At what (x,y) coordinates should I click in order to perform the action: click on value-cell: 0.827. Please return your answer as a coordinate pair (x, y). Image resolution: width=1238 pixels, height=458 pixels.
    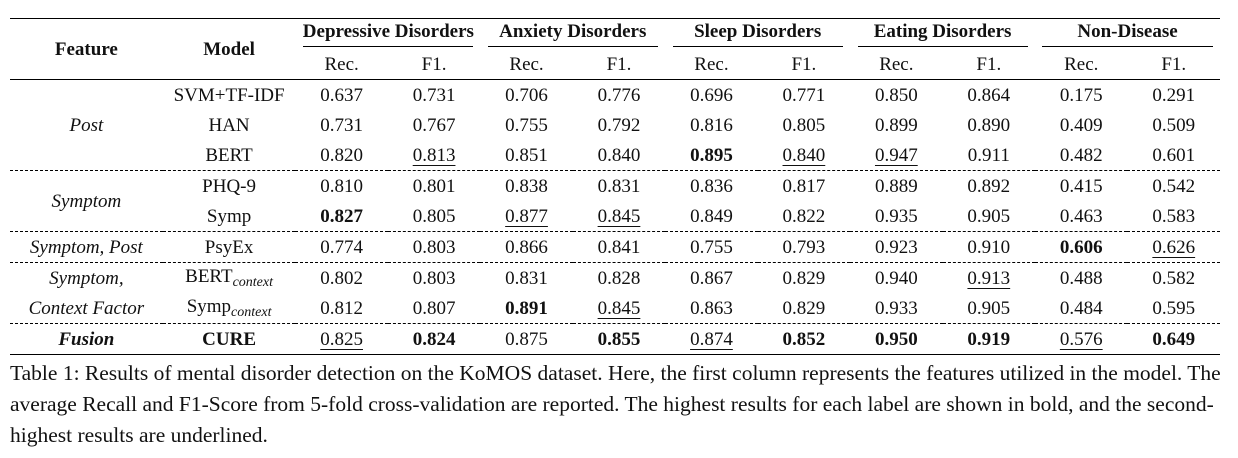
    Looking at the image, I should click on (341, 216).